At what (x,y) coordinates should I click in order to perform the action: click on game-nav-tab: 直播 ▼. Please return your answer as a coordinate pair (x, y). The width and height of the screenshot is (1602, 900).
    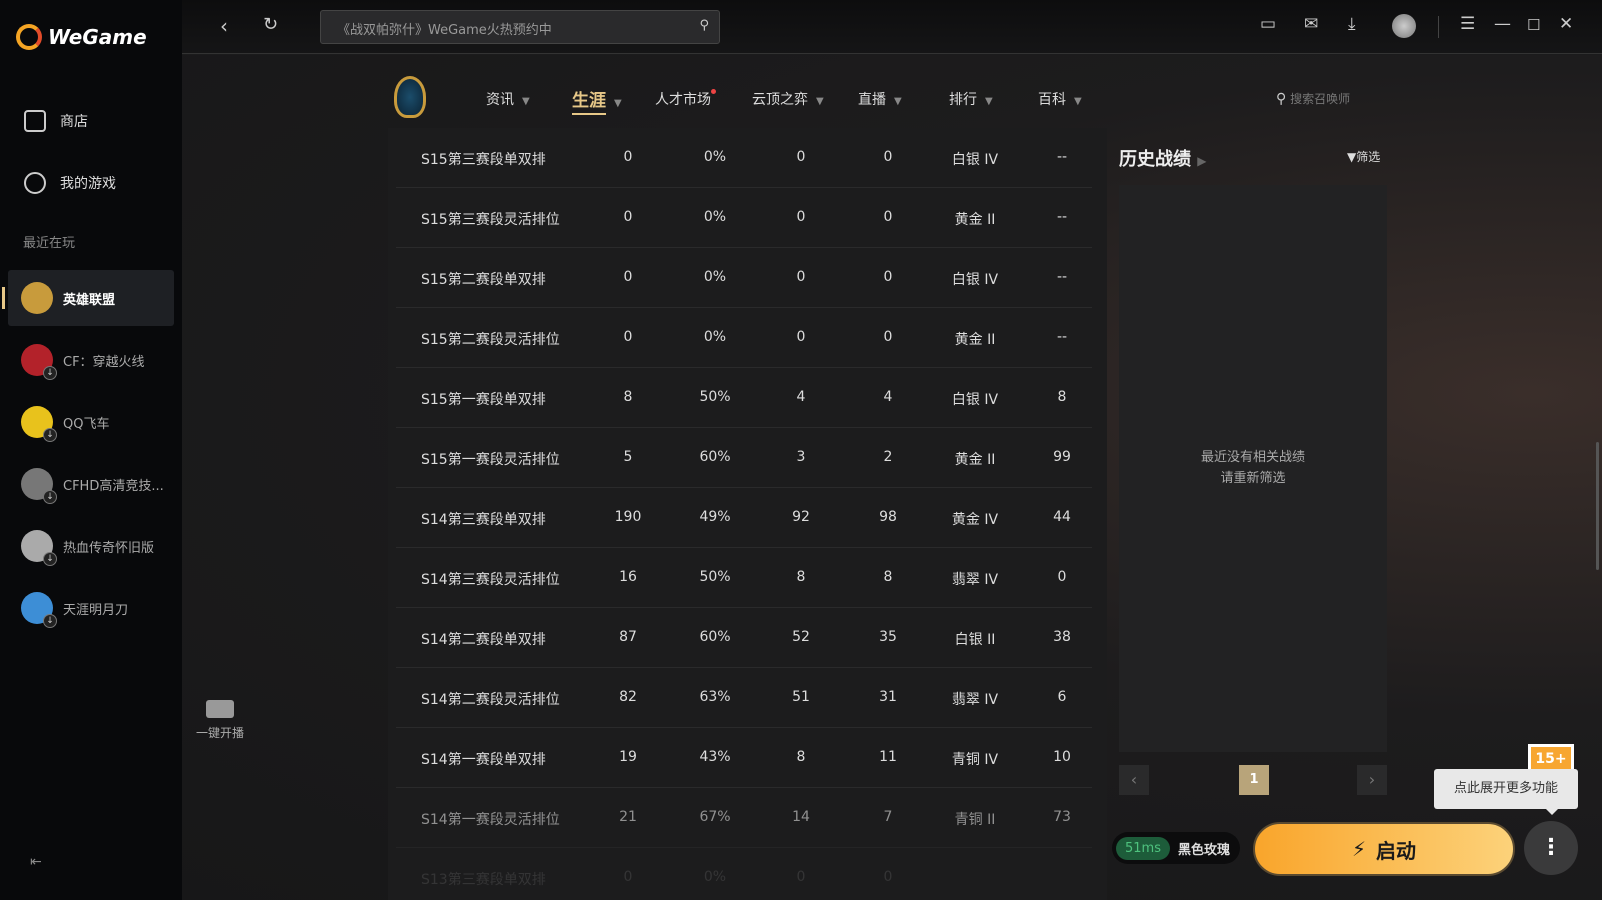
    Looking at the image, I should click on (880, 99).